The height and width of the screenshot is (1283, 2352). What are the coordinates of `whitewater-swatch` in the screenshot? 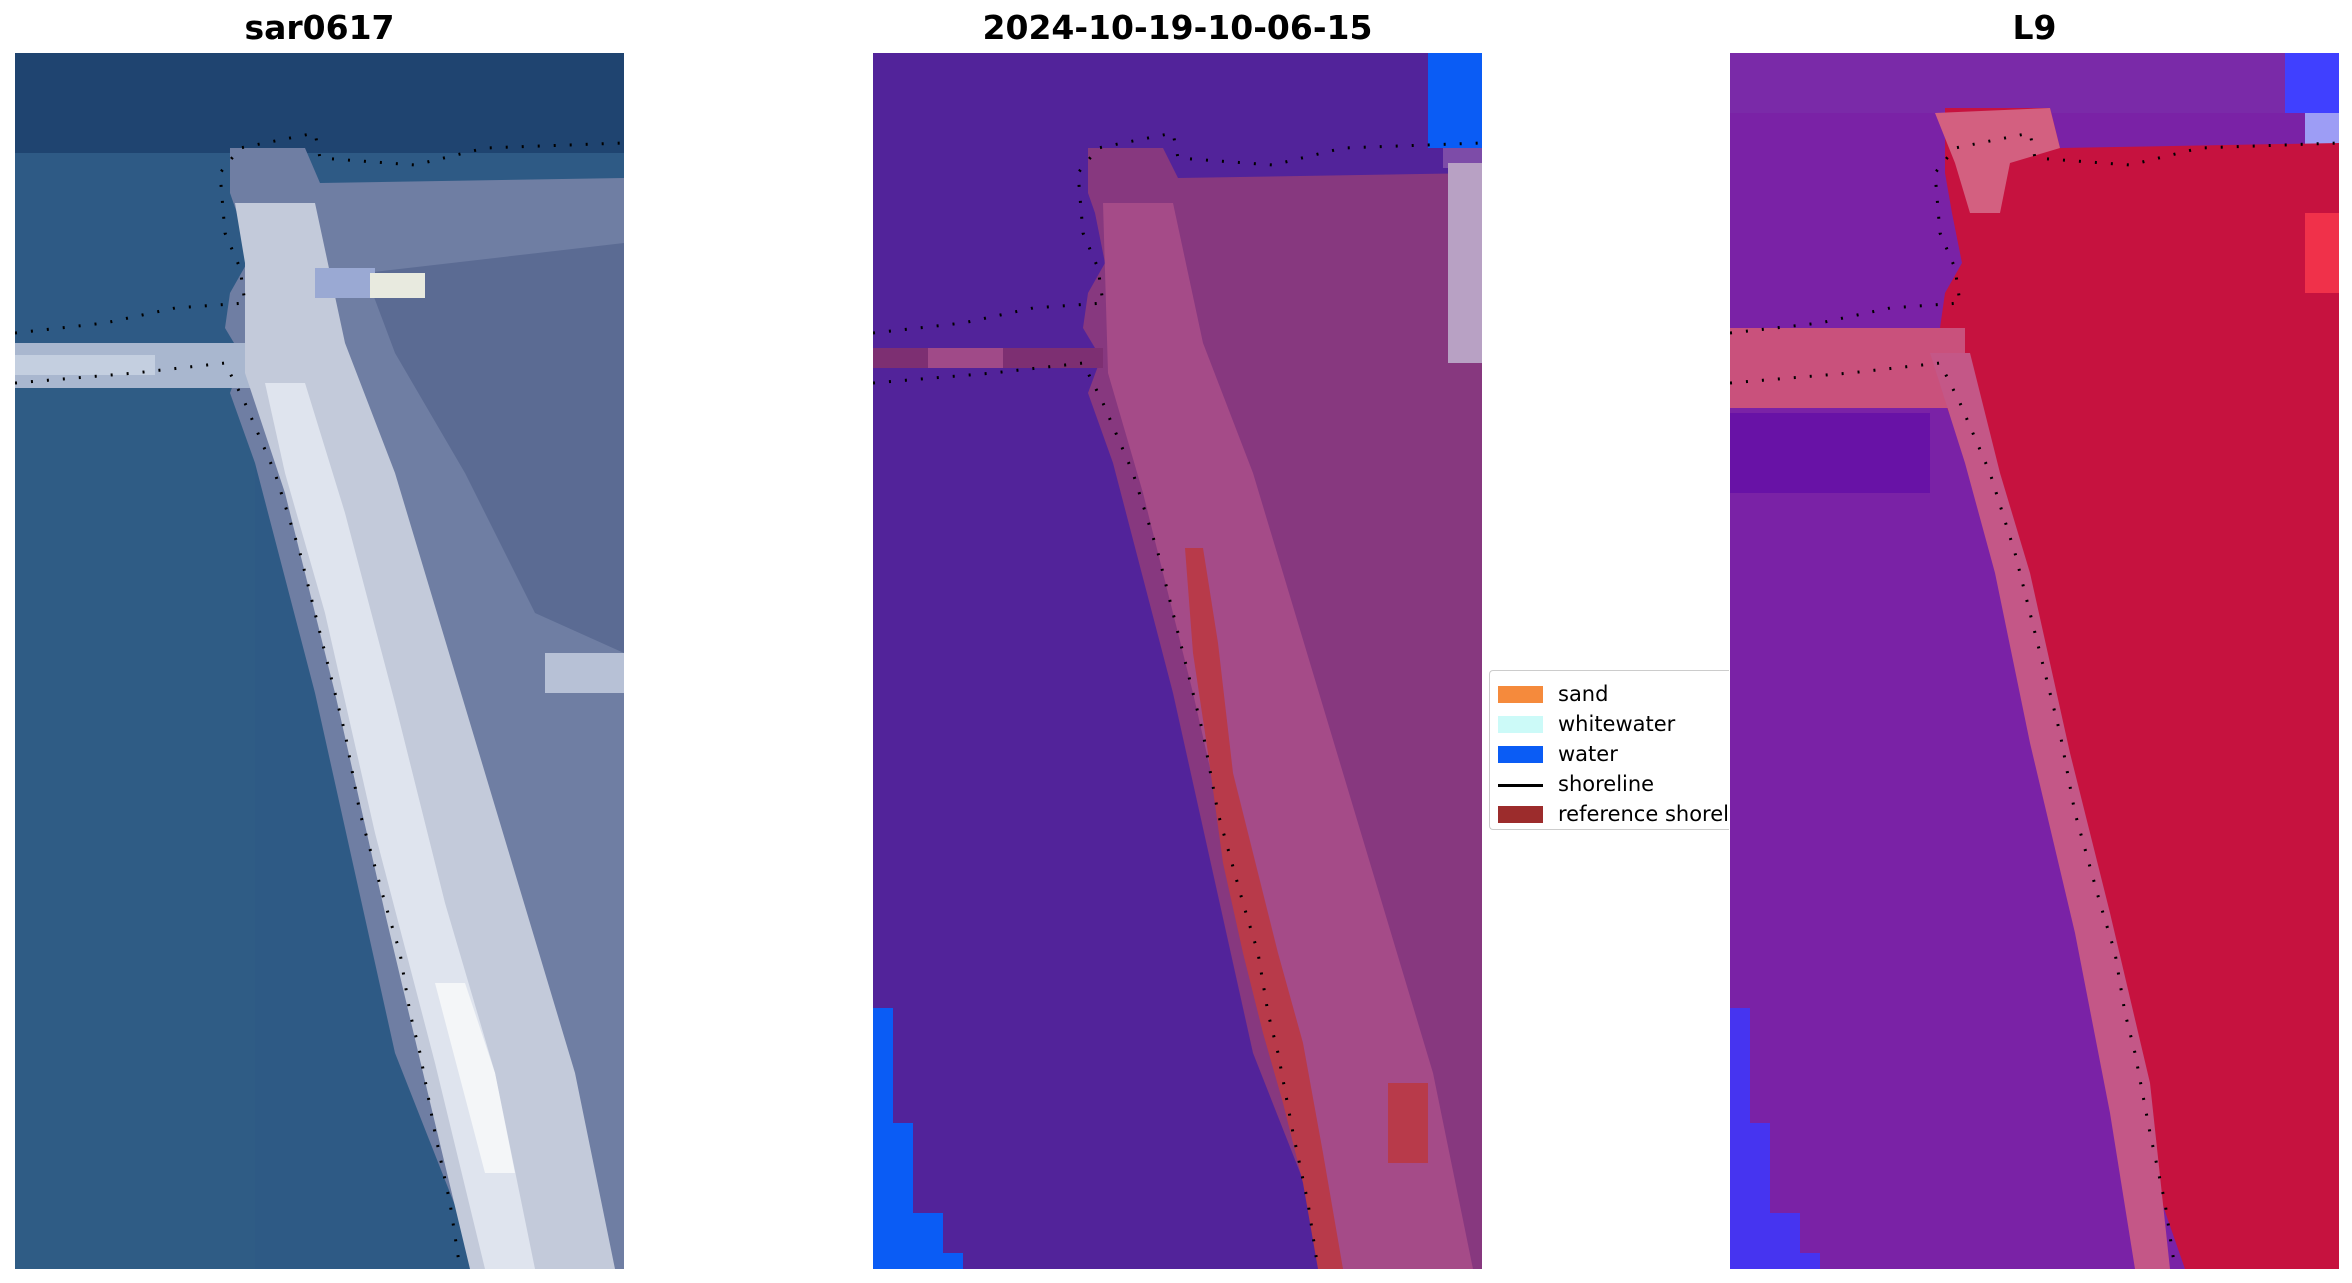 It's located at (1520, 724).